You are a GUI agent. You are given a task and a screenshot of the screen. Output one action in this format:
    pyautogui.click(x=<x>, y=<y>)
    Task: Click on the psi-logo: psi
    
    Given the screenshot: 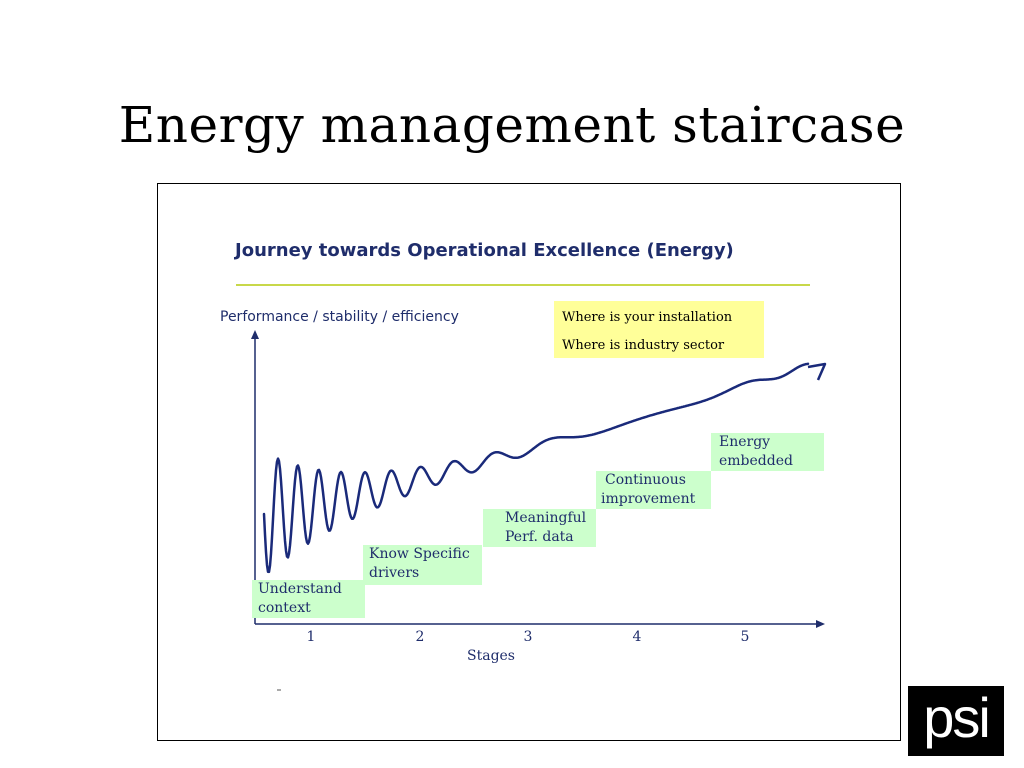 What is the action you would take?
    pyautogui.click(x=956, y=721)
    